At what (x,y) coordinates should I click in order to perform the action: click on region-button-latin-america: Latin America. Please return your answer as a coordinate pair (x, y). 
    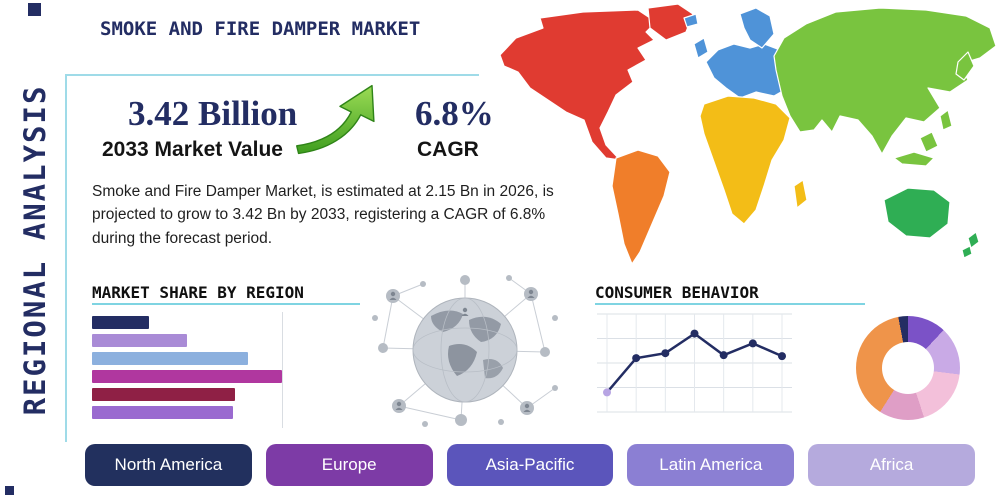
    Looking at the image, I should click on (711, 465).